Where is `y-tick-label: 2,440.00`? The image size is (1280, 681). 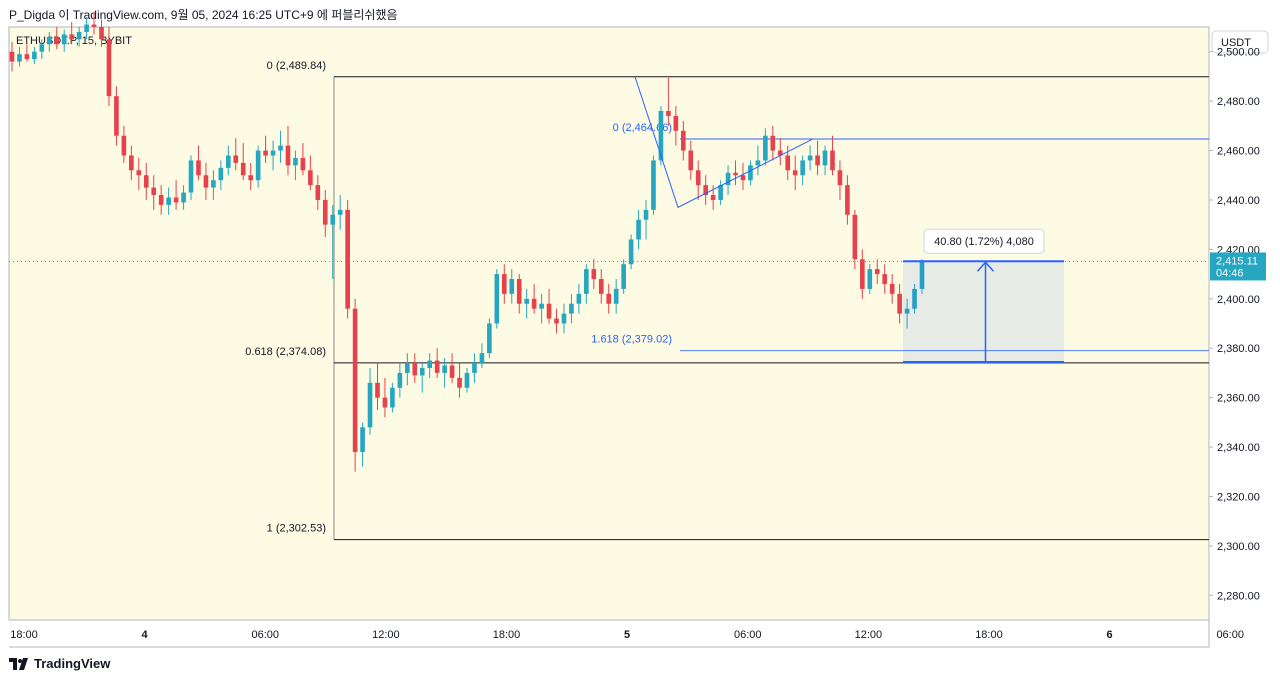 y-tick-label: 2,440.00 is located at coordinates (1238, 201).